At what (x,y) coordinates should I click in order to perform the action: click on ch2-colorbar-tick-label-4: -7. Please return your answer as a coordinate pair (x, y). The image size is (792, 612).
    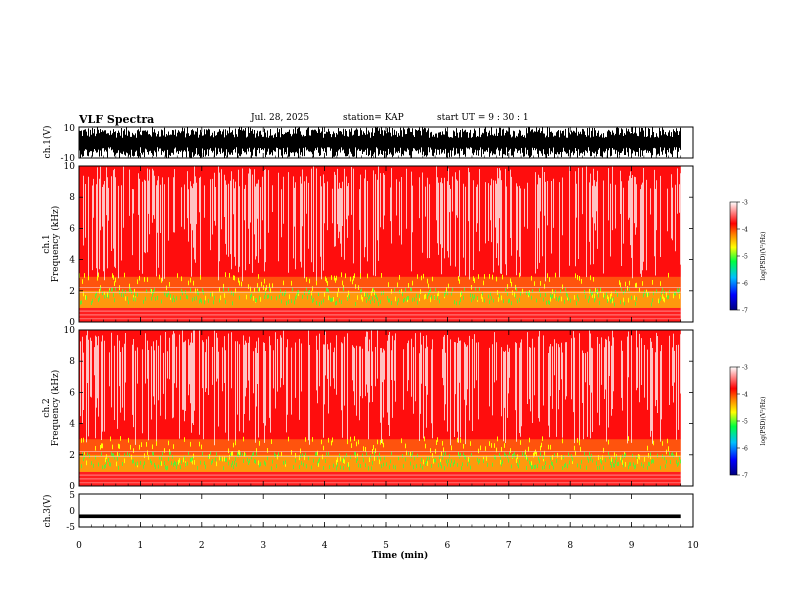
    Looking at the image, I should click on (745, 476).